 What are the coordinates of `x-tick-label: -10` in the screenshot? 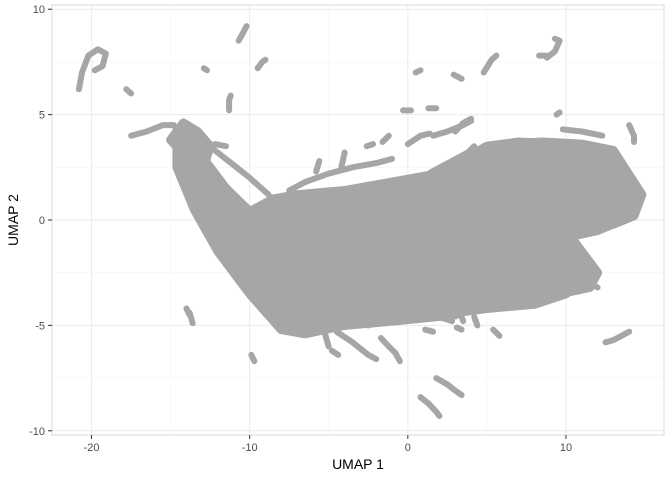 It's located at (250, 448).